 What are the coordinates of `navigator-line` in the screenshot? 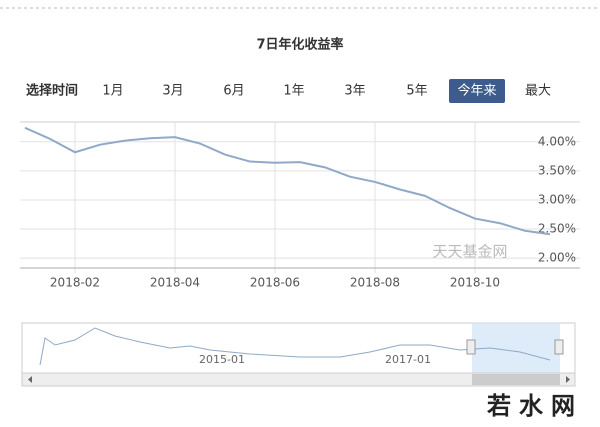 It's located at (295, 346).